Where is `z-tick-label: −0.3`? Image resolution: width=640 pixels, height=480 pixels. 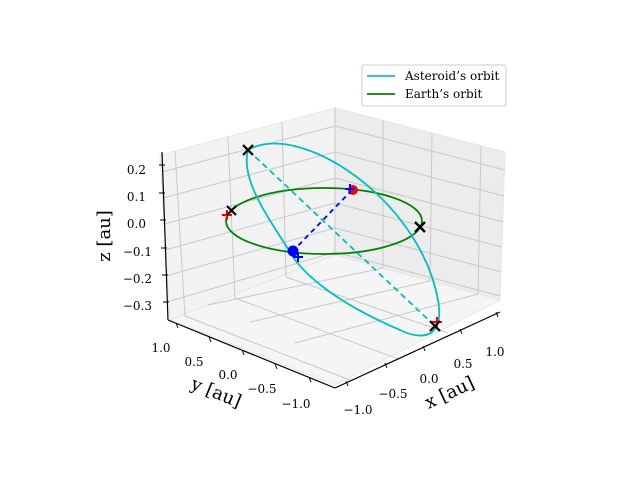 z-tick-label: −0.3 is located at coordinates (137, 306).